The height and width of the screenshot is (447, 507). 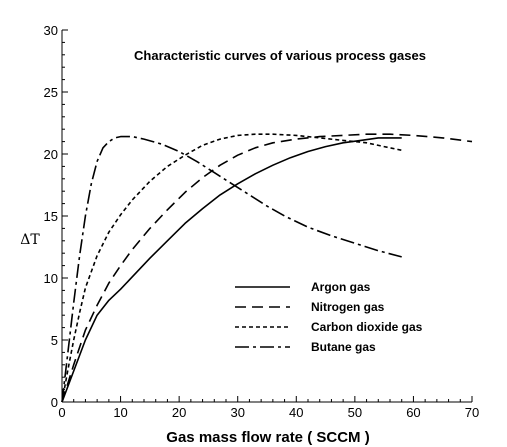 I want to click on x-axis-title: Gas mass flow rate ( SCCM ), so click(x=267, y=437).